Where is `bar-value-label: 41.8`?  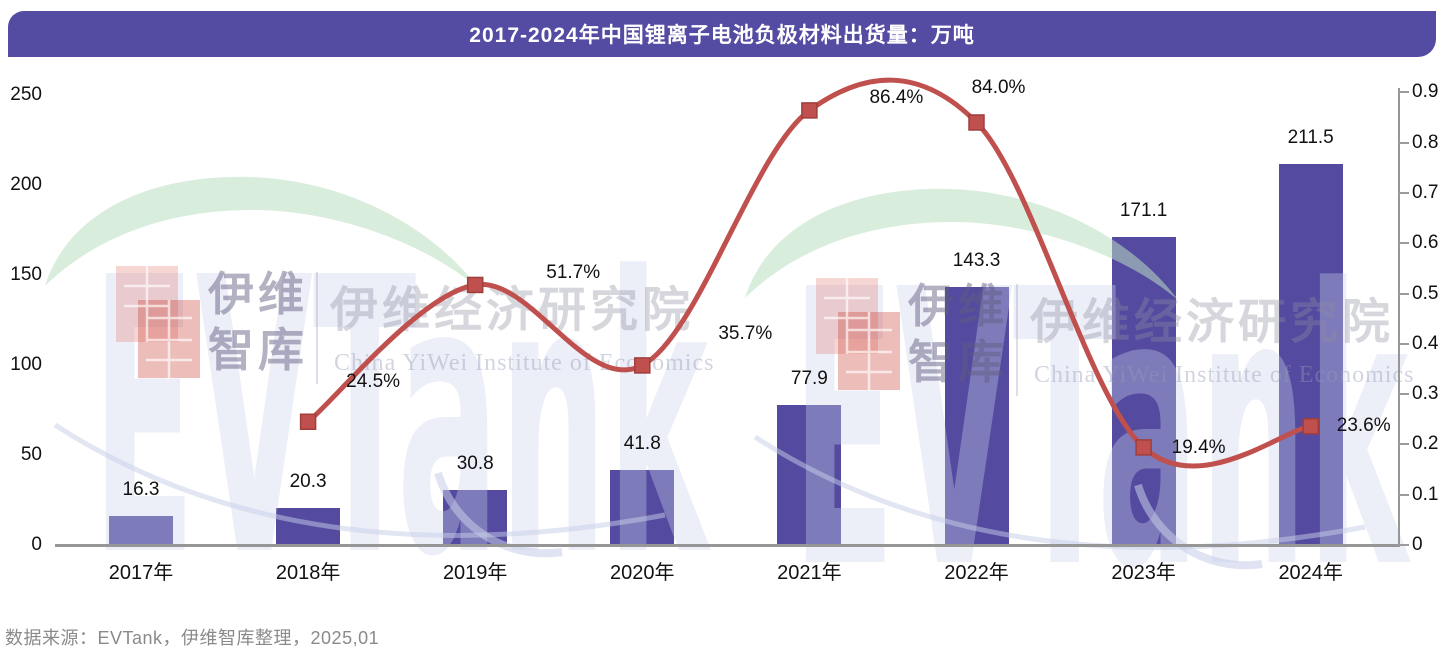 bar-value-label: 41.8 is located at coordinates (642, 443).